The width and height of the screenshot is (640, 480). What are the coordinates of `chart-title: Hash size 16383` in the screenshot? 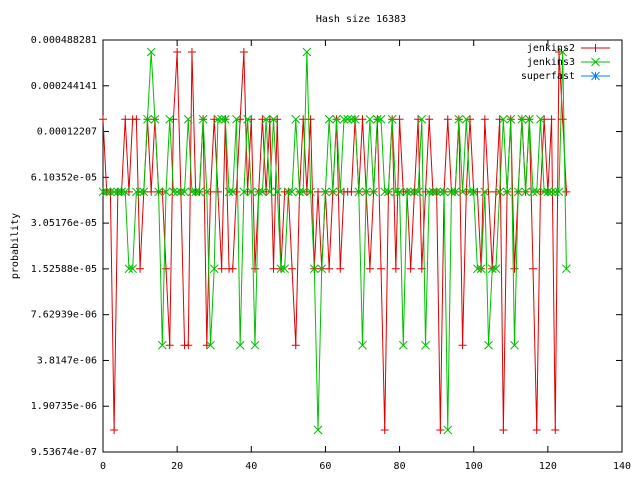 It's located at (361, 19).